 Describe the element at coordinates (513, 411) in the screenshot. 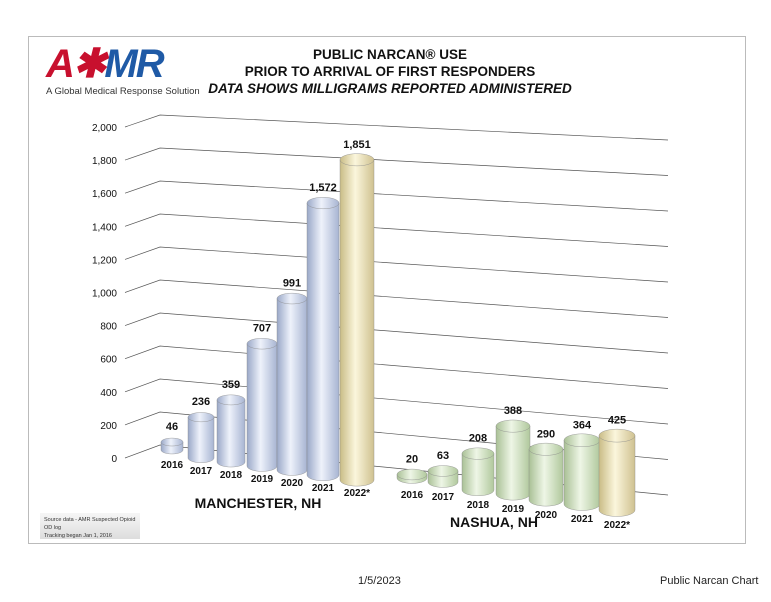

I see `data-label: 388` at that location.